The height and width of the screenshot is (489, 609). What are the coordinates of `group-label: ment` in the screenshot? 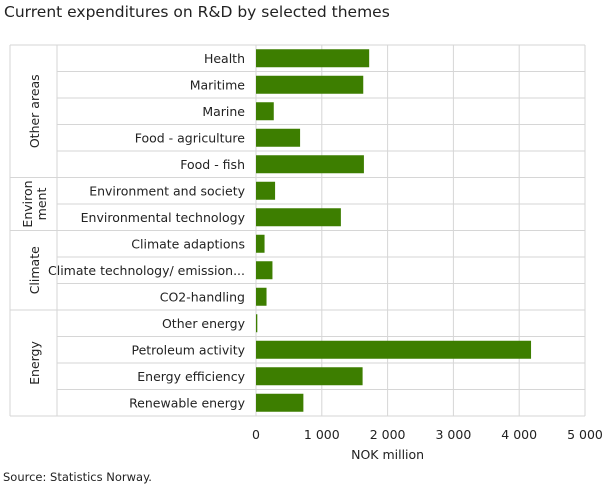 It's located at (41, 204).